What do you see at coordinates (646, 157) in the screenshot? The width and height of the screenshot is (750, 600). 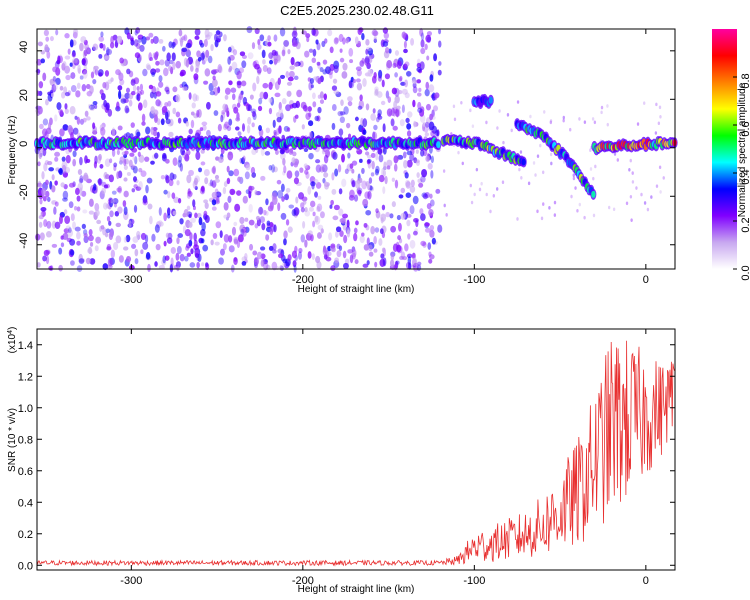 I see `spectrogram-x-tick: 0` at bounding box center [646, 157].